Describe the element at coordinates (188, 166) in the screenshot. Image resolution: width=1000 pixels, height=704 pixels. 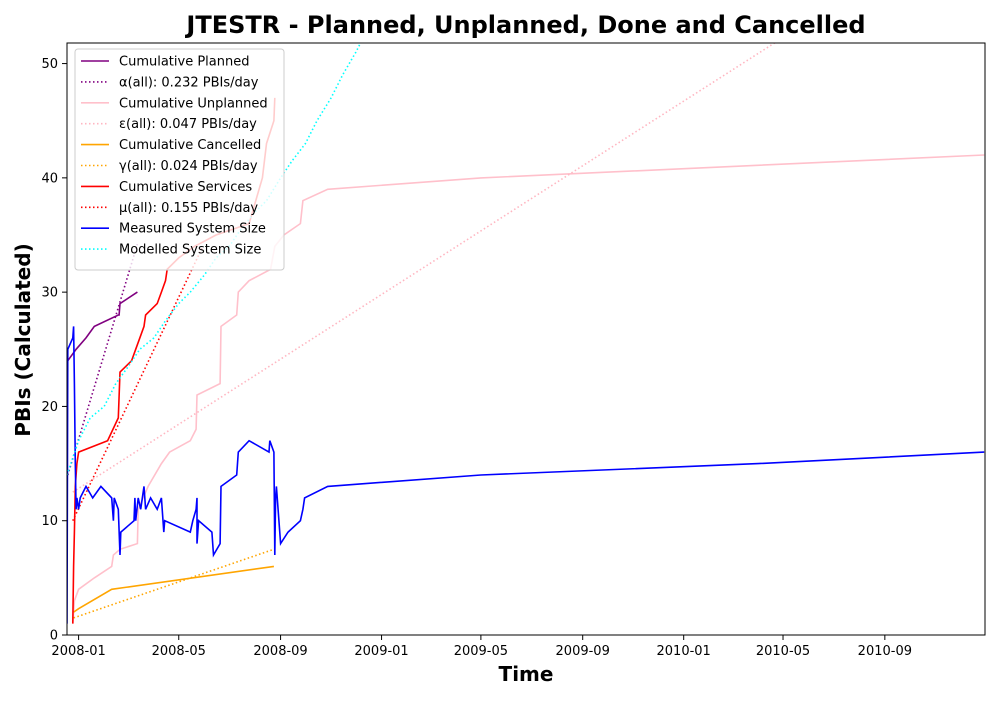
I see `legend-label-5: γ(all): 0.024 PBIs/day` at that location.